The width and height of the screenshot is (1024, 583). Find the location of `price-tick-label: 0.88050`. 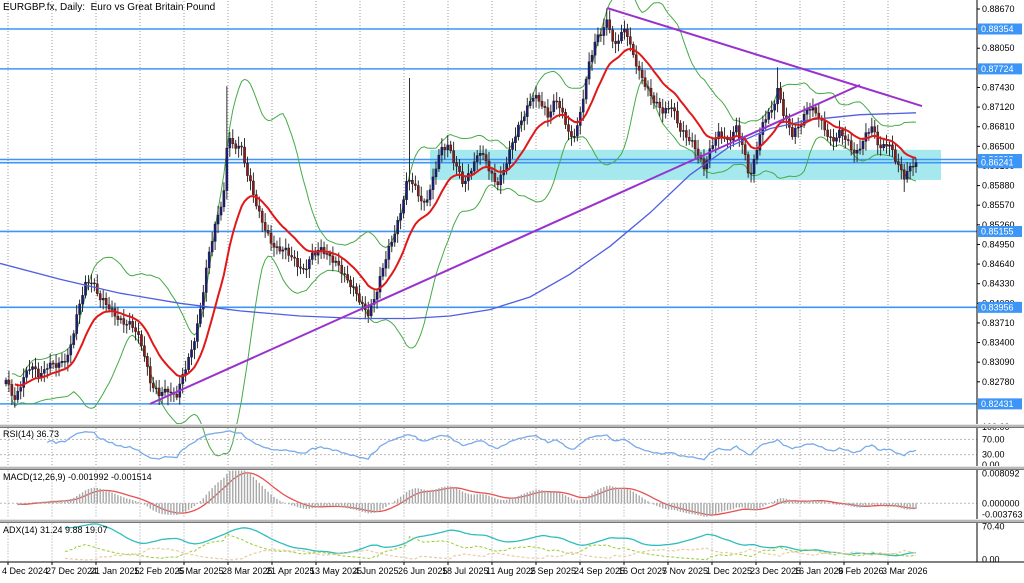

price-tick-label: 0.88050 is located at coordinates (998, 48).